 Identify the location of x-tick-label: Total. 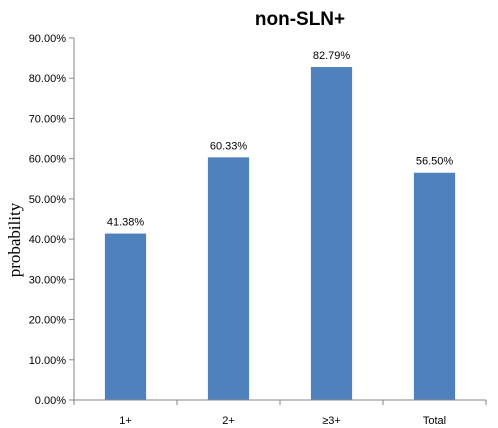
(434, 421).